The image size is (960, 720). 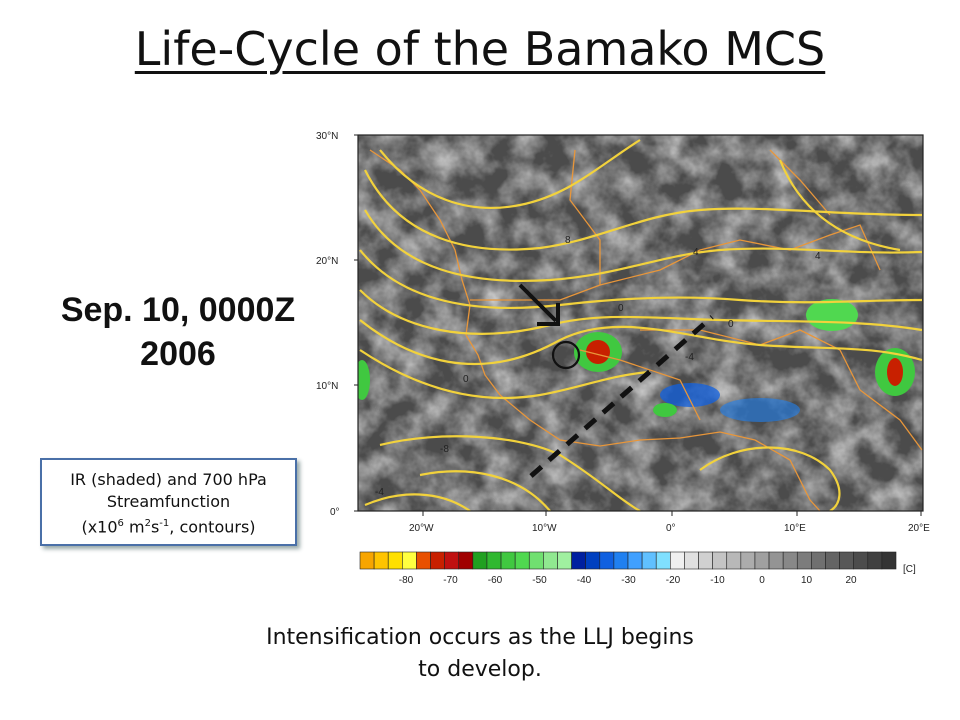 What do you see at coordinates (168, 527) in the screenshot?
I see `legend-line-3: (x106 m2s-1, contours)` at bounding box center [168, 527].